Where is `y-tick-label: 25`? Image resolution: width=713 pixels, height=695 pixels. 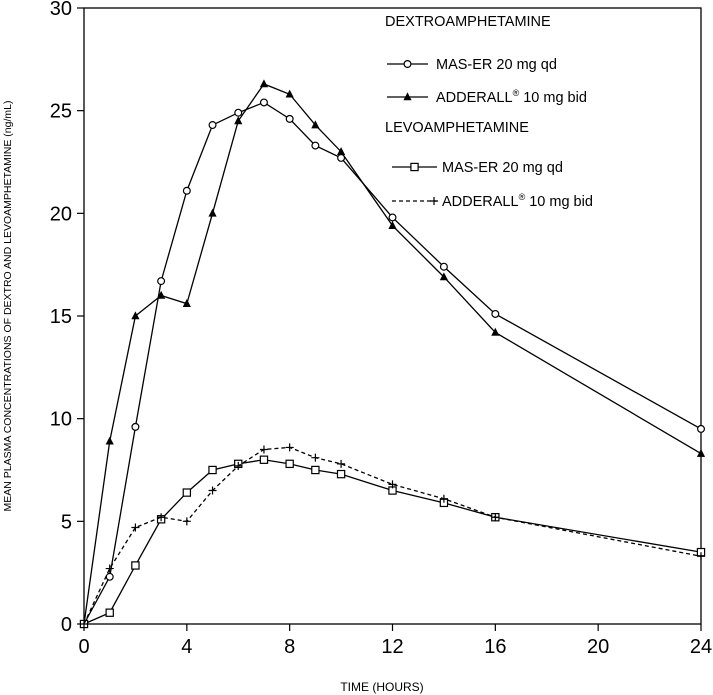
y-tick-label: 25 is located at coordinates (61, 112).